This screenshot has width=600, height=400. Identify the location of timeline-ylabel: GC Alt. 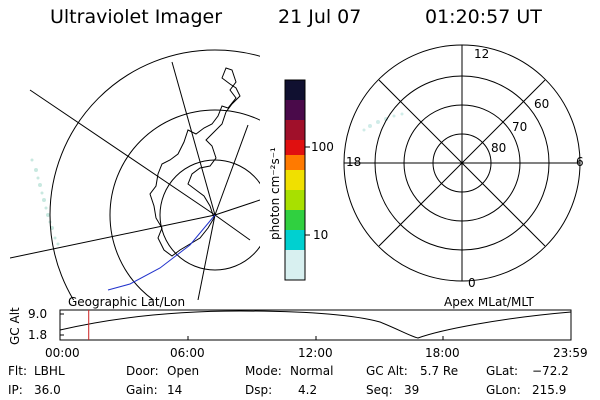
(15, 326).